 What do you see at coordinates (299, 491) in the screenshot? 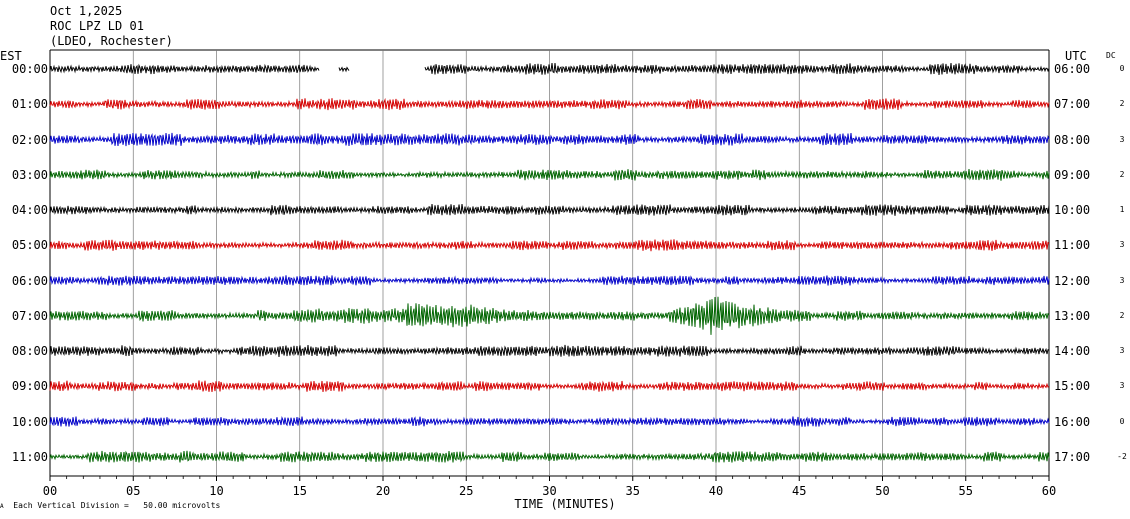
I see `x-tick-label: 15` at bounding box center [299, 491].